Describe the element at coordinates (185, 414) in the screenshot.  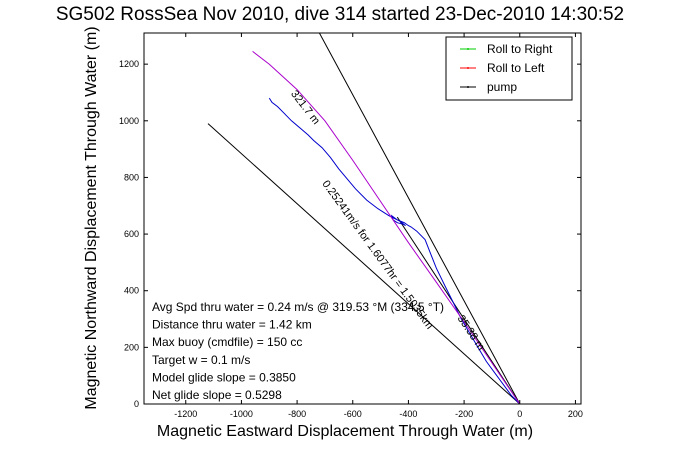
I see `x-tick-label-1: -1200` at that location.